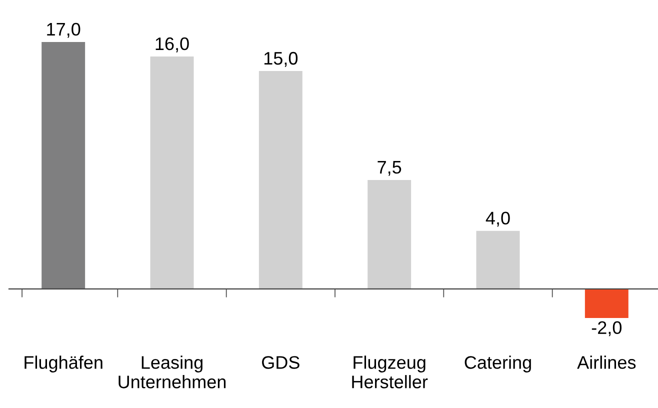 This screenshot has width=658, height=408. Describe the element at coordinates (172, 44) in the screenshot. I see `data-label: 16,0` at that location.